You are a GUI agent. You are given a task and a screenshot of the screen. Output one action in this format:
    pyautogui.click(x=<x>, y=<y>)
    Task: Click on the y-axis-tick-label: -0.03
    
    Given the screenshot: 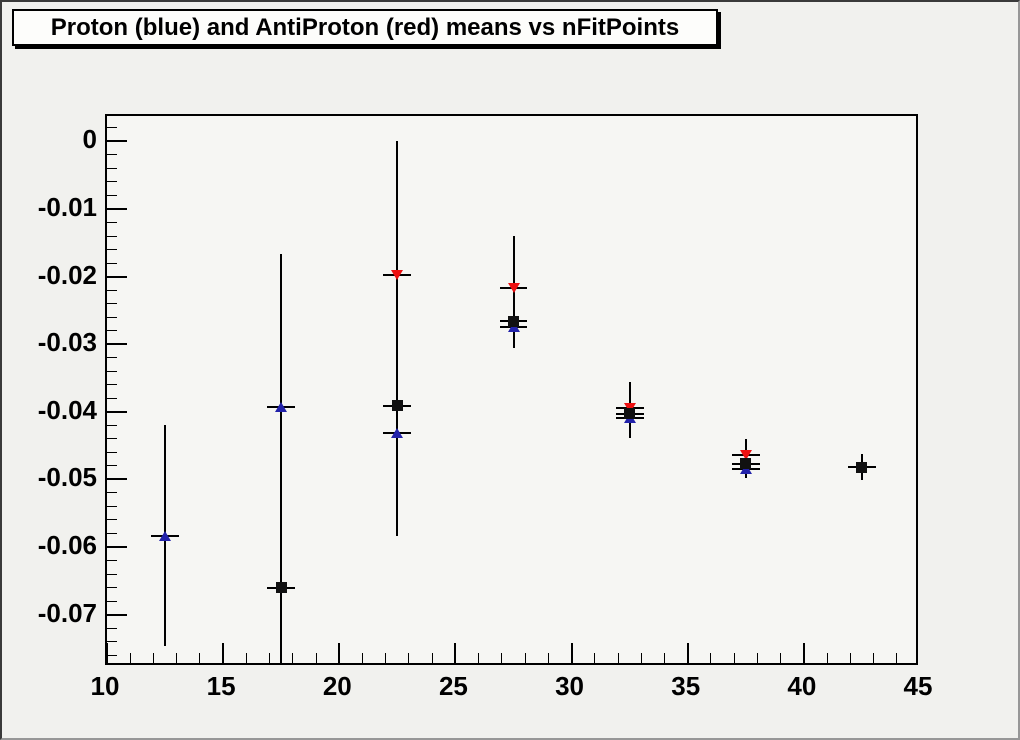 What is the action you would take?
    pyautogui.click(x=67, y=342)
    